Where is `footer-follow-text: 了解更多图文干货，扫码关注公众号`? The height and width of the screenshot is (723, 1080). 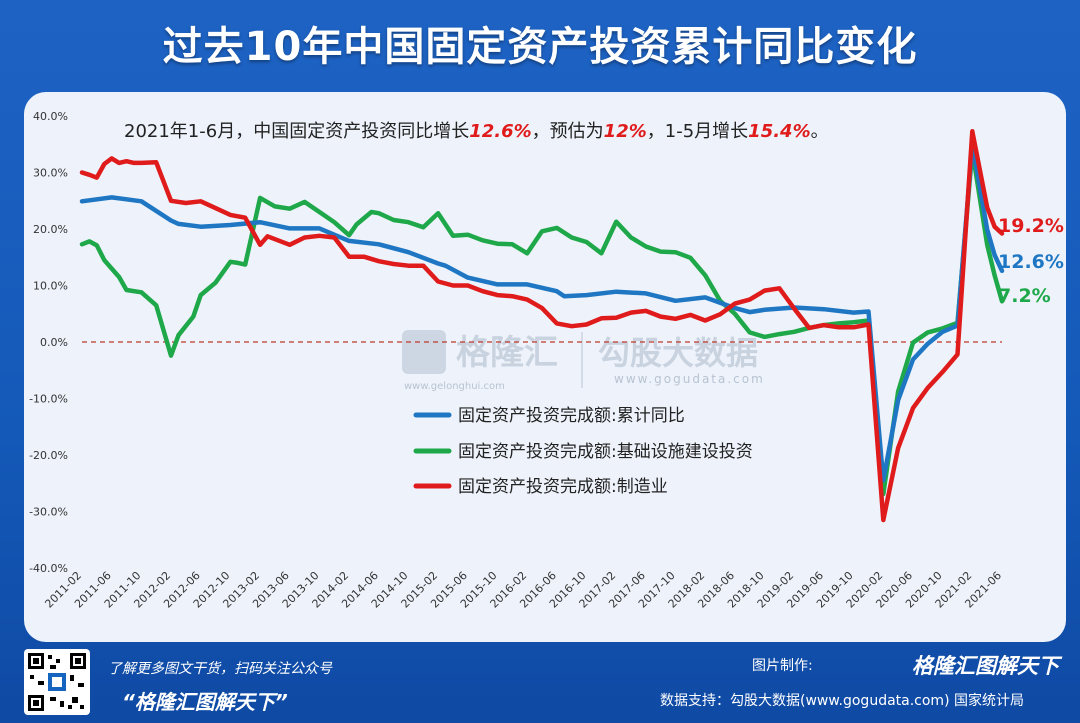
footer-follow-text: 了解更多图文干货，扫码关注公众号 is located at coordinates (220, 669).